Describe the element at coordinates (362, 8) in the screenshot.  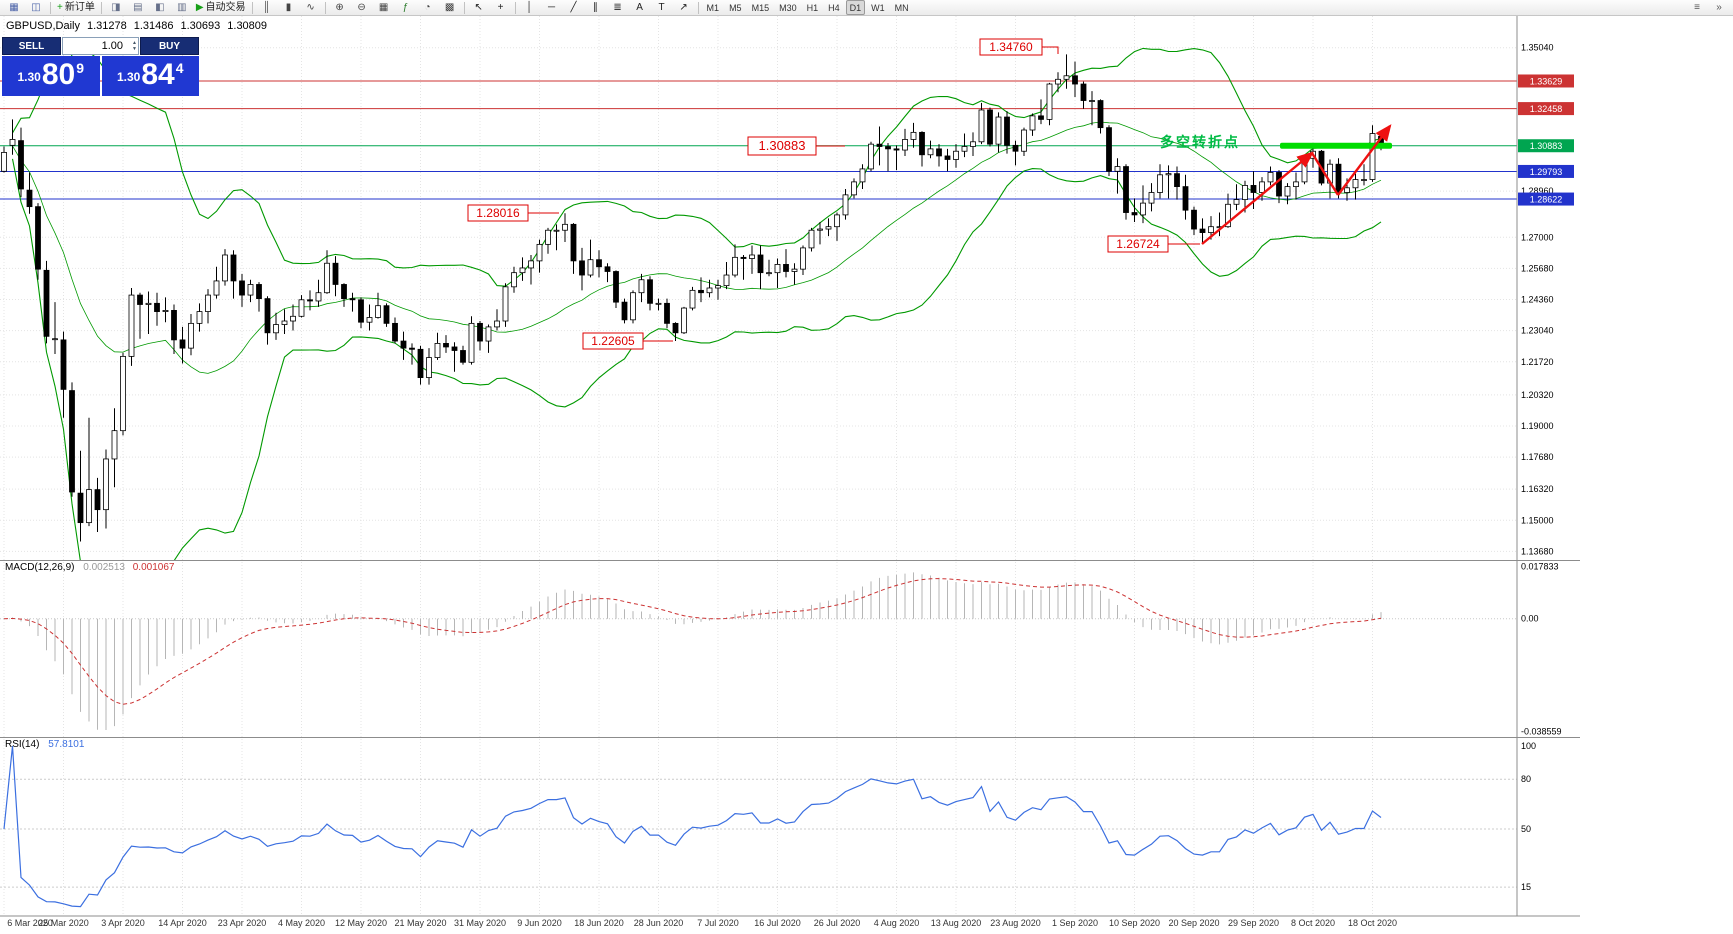
I see `zoom-out-icon: ⊖` at that location.